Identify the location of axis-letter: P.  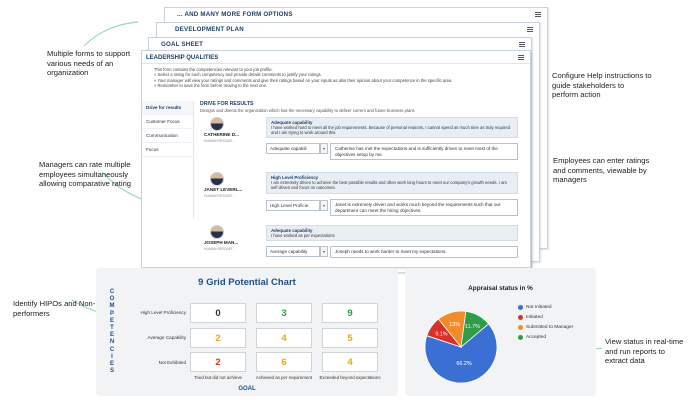
(111, 313).